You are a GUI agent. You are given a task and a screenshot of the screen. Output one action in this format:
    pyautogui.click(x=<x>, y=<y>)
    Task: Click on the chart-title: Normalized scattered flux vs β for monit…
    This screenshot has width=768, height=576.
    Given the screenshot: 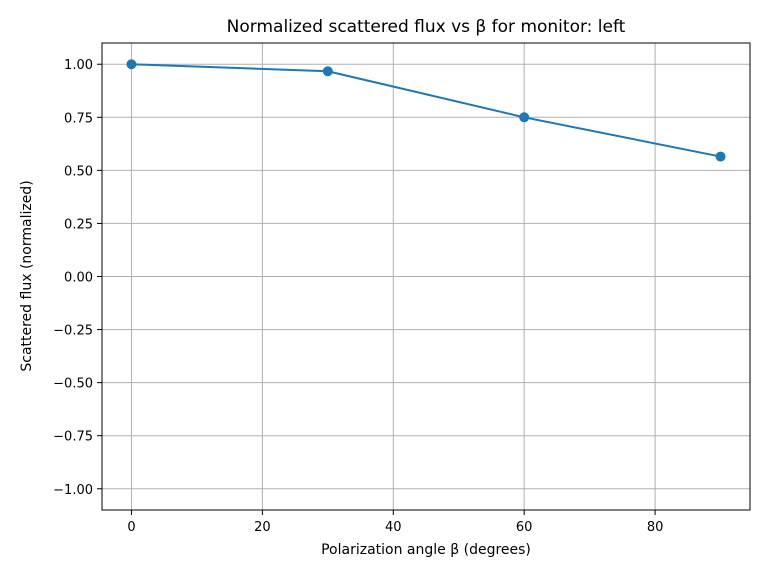 What is the action you would take?
    pyautogui.click(x=426, y=27)
    